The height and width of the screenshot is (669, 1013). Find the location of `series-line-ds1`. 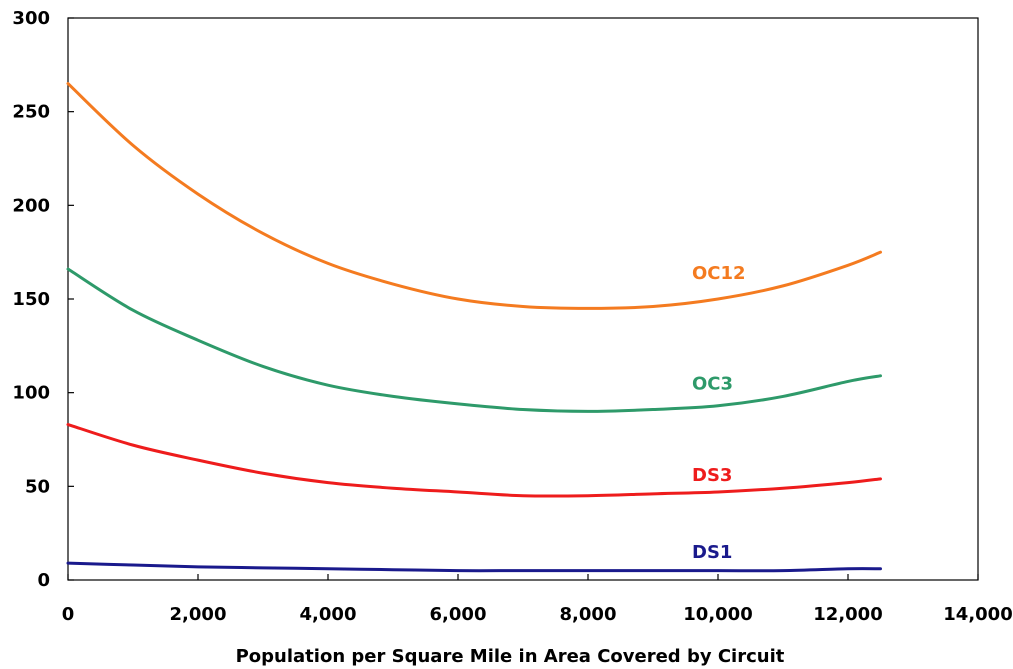

series-line-ds1 is located at coordinates (474, 567).